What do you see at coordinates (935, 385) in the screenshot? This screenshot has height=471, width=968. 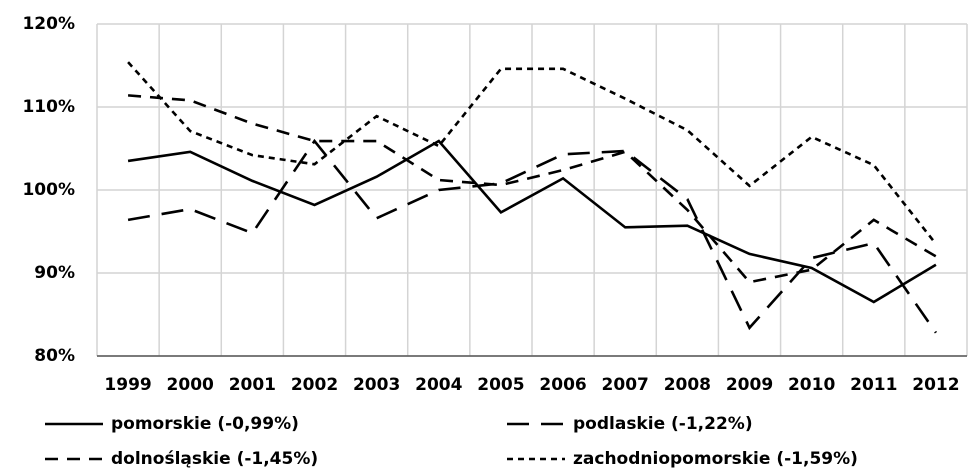 I see `x-tick-label: 2012` at bounding box center [935, 385].